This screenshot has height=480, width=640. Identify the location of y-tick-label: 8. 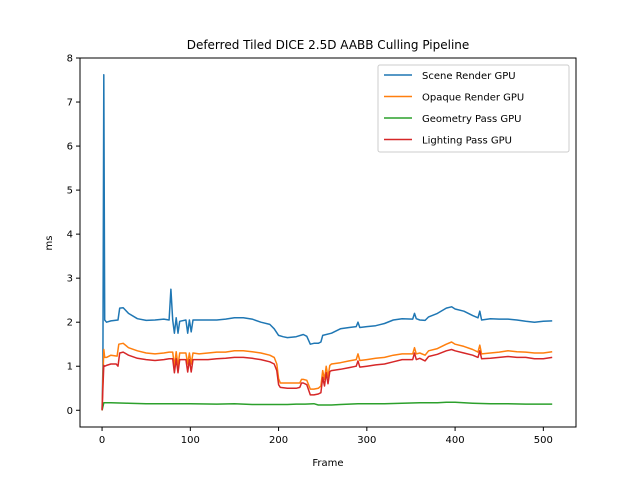
(70, 59).